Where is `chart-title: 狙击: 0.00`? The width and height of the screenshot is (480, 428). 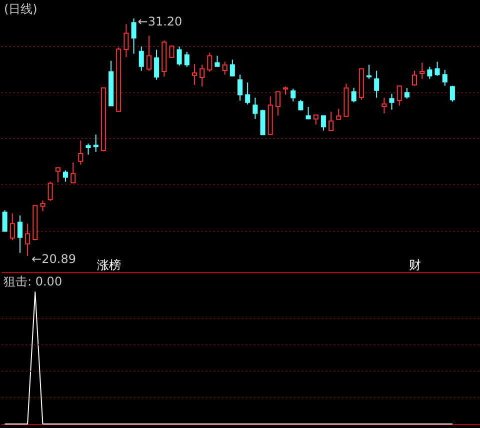 chart-title: 狙击: 0.00 is located at coordinates (33, 281).